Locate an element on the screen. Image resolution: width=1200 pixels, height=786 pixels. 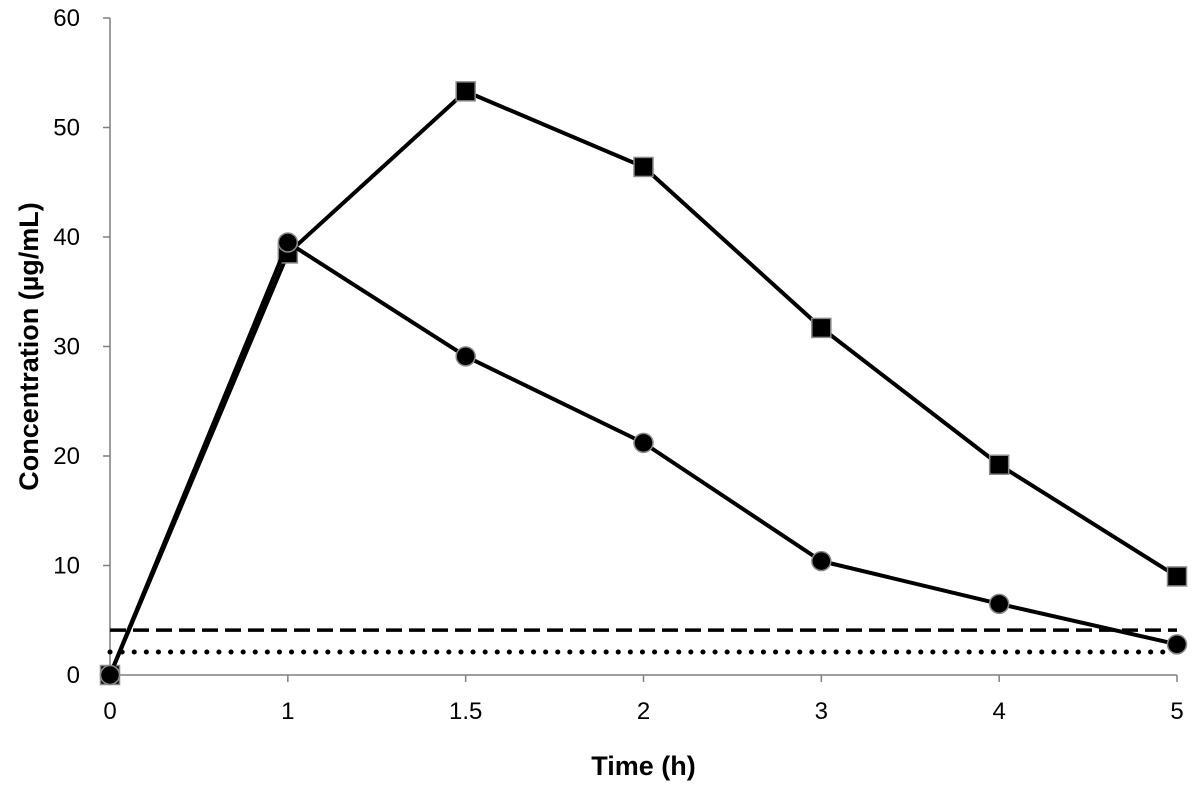
x-tick-label: 4 is located at coordinates (998, 711).